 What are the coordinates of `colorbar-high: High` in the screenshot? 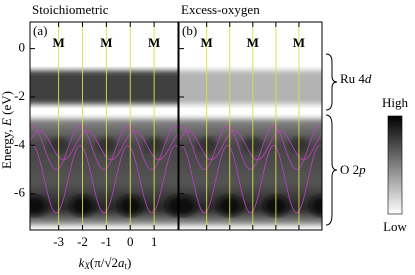 It's located at (395, 102).